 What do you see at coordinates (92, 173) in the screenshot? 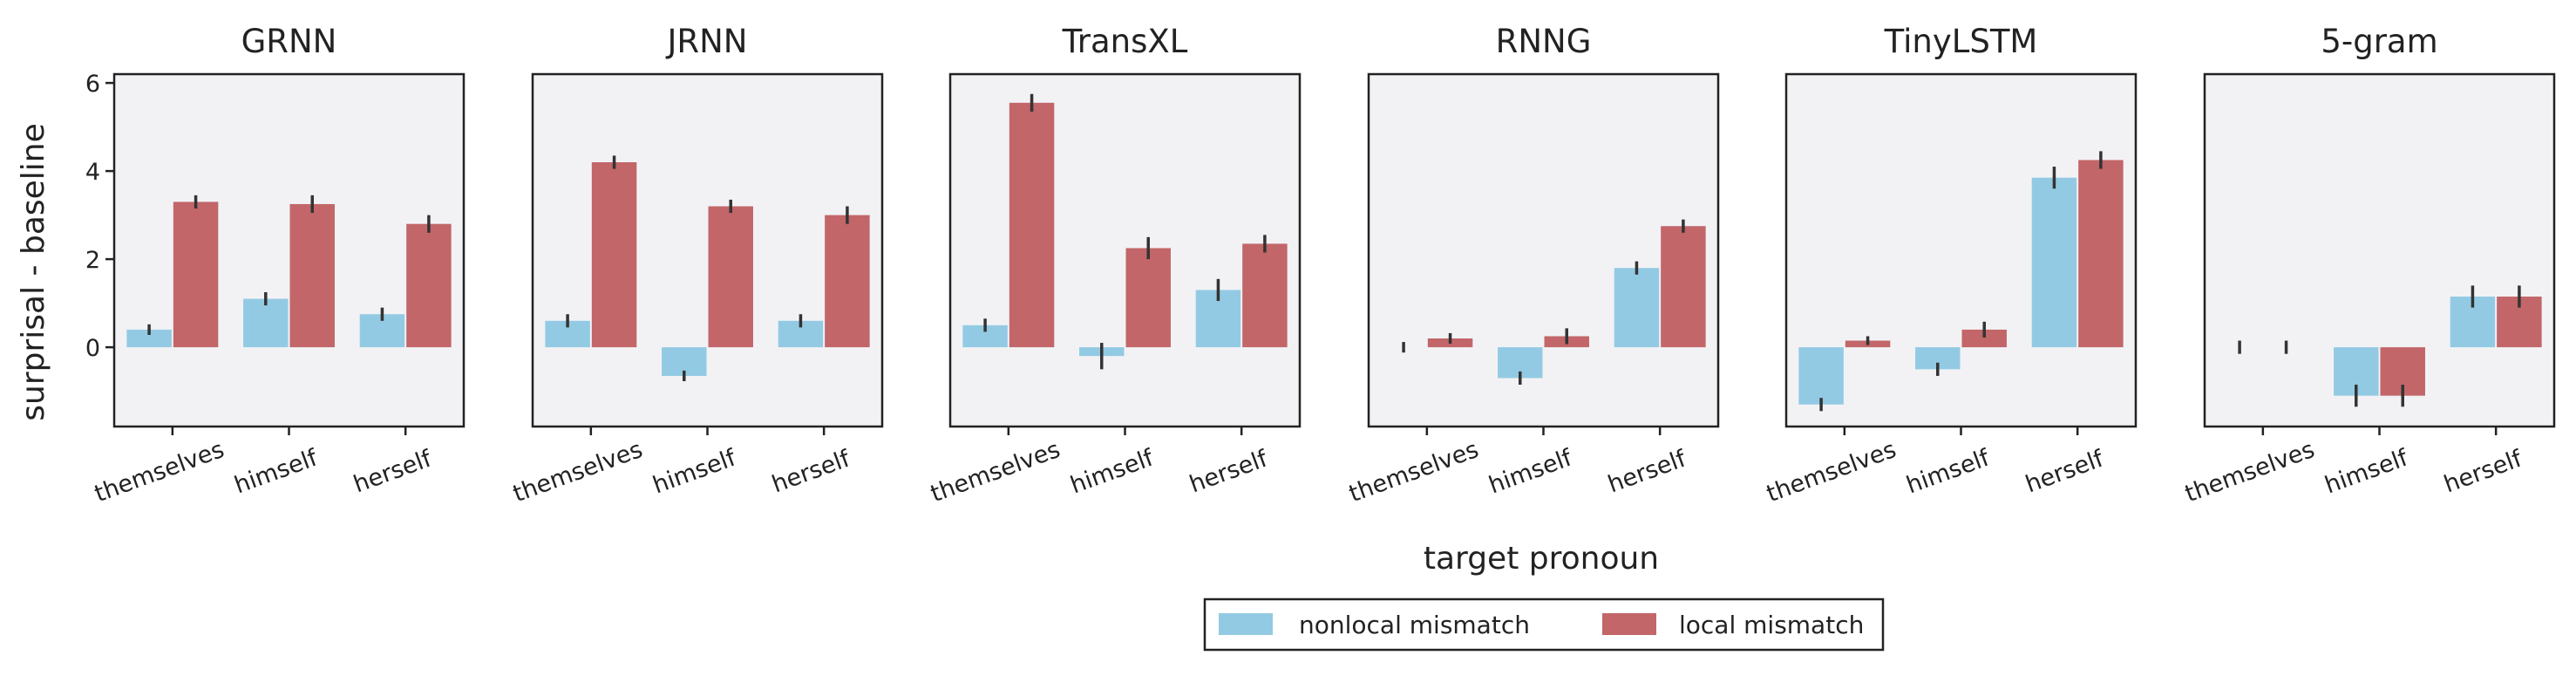
I see `y-tick-label: 4` at bounding box center [92, 173].